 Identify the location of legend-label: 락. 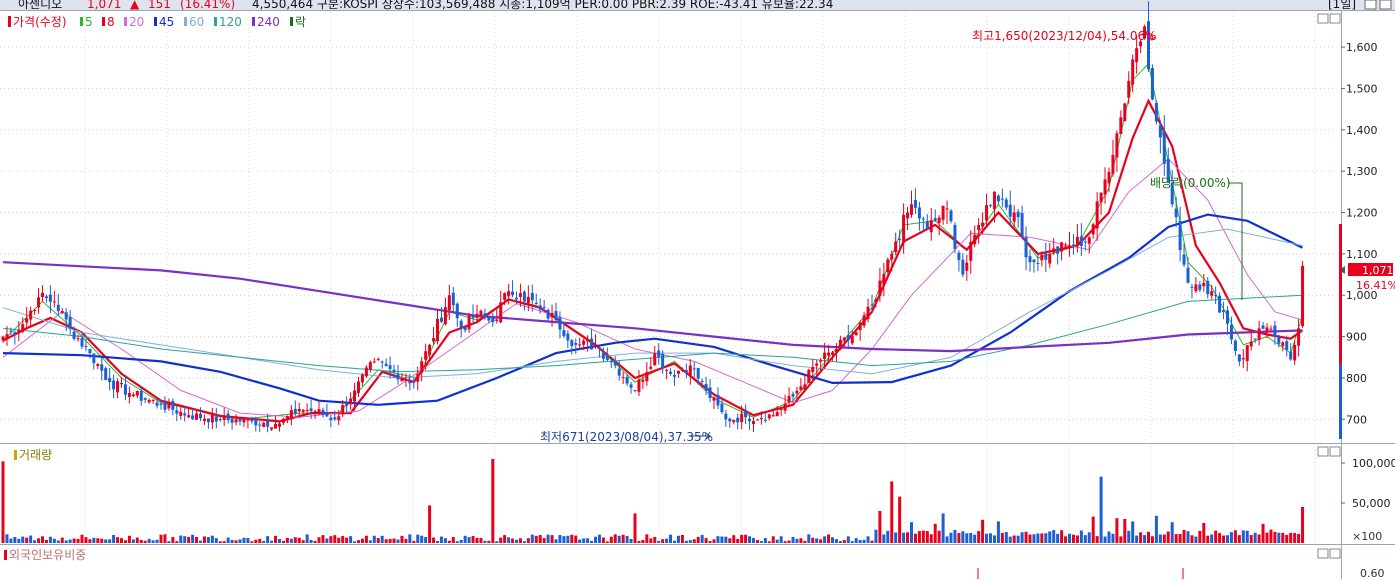
(300, 22).